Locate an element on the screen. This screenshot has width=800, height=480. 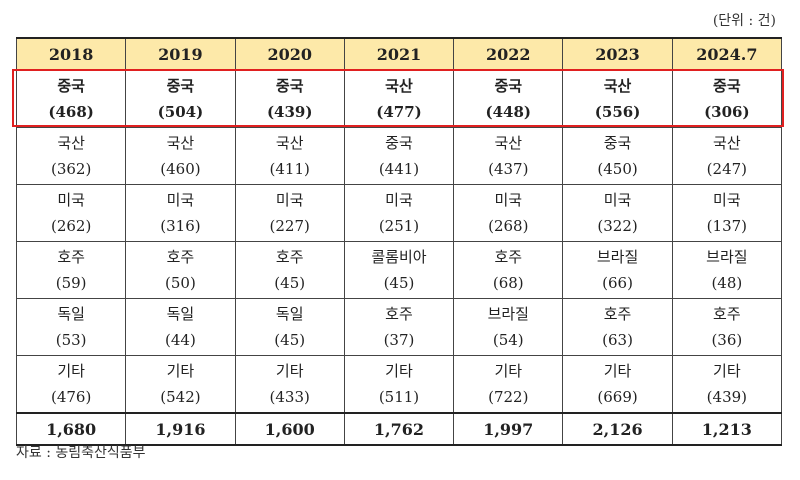
origin-cell: 콜롬비아 (45) is located at coordinates (399, 270).